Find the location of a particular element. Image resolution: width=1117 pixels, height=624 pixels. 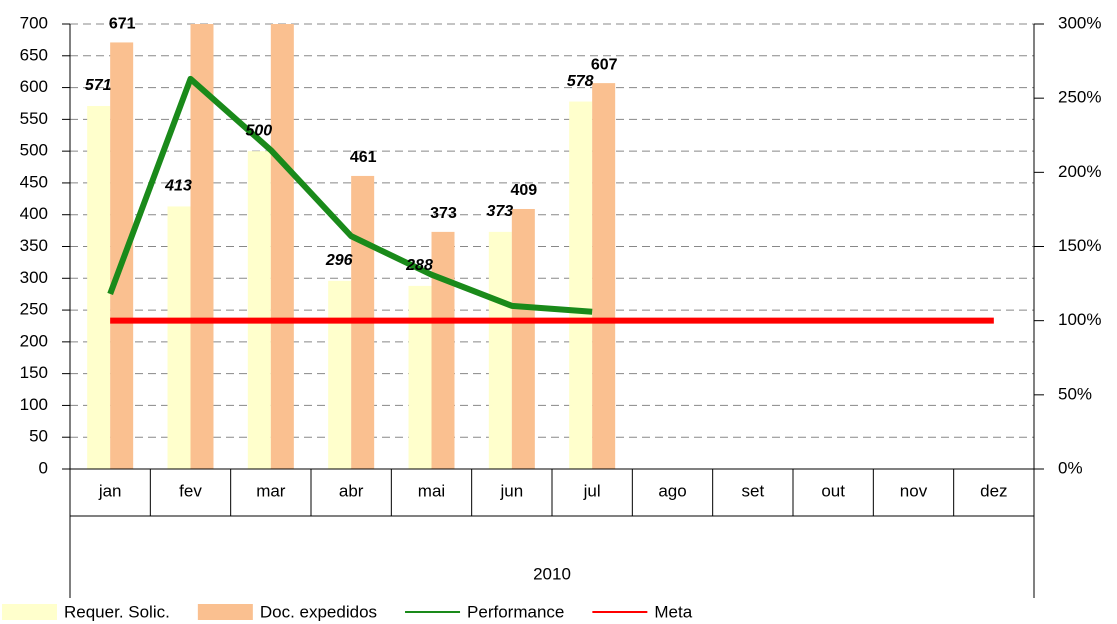

y-tick-label: 300 is located at coordinates (34, 277).